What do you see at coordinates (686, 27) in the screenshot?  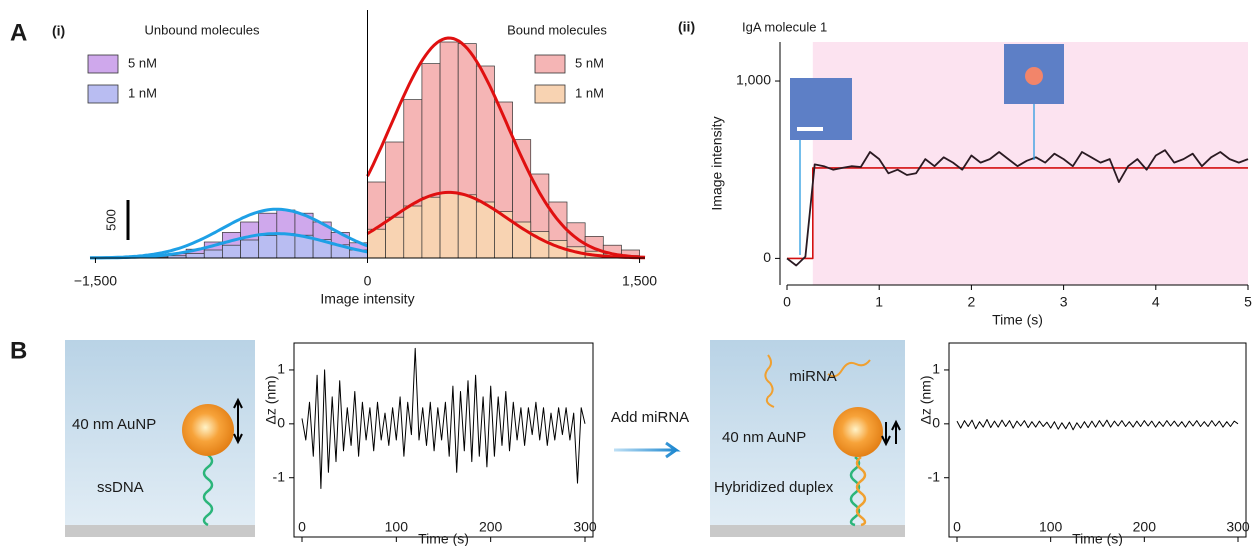 I see `panel-sublabel: (ii)` at bounding box center [686, 27].